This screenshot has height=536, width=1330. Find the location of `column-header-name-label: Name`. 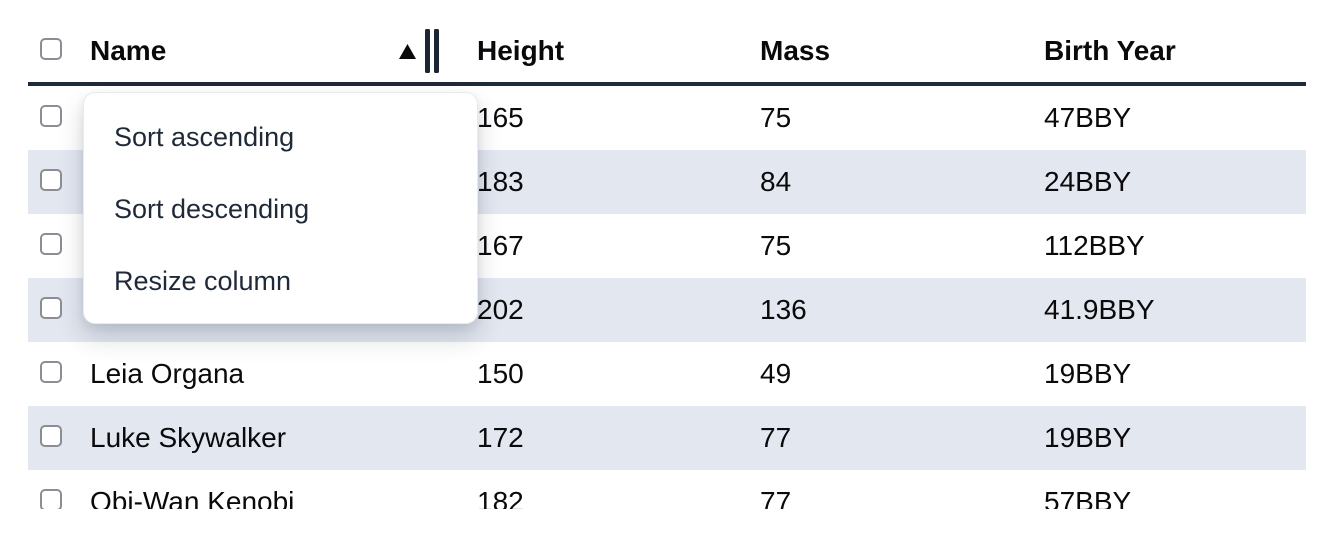

column-header-name-label: Name is located at coordinates (128, 50).